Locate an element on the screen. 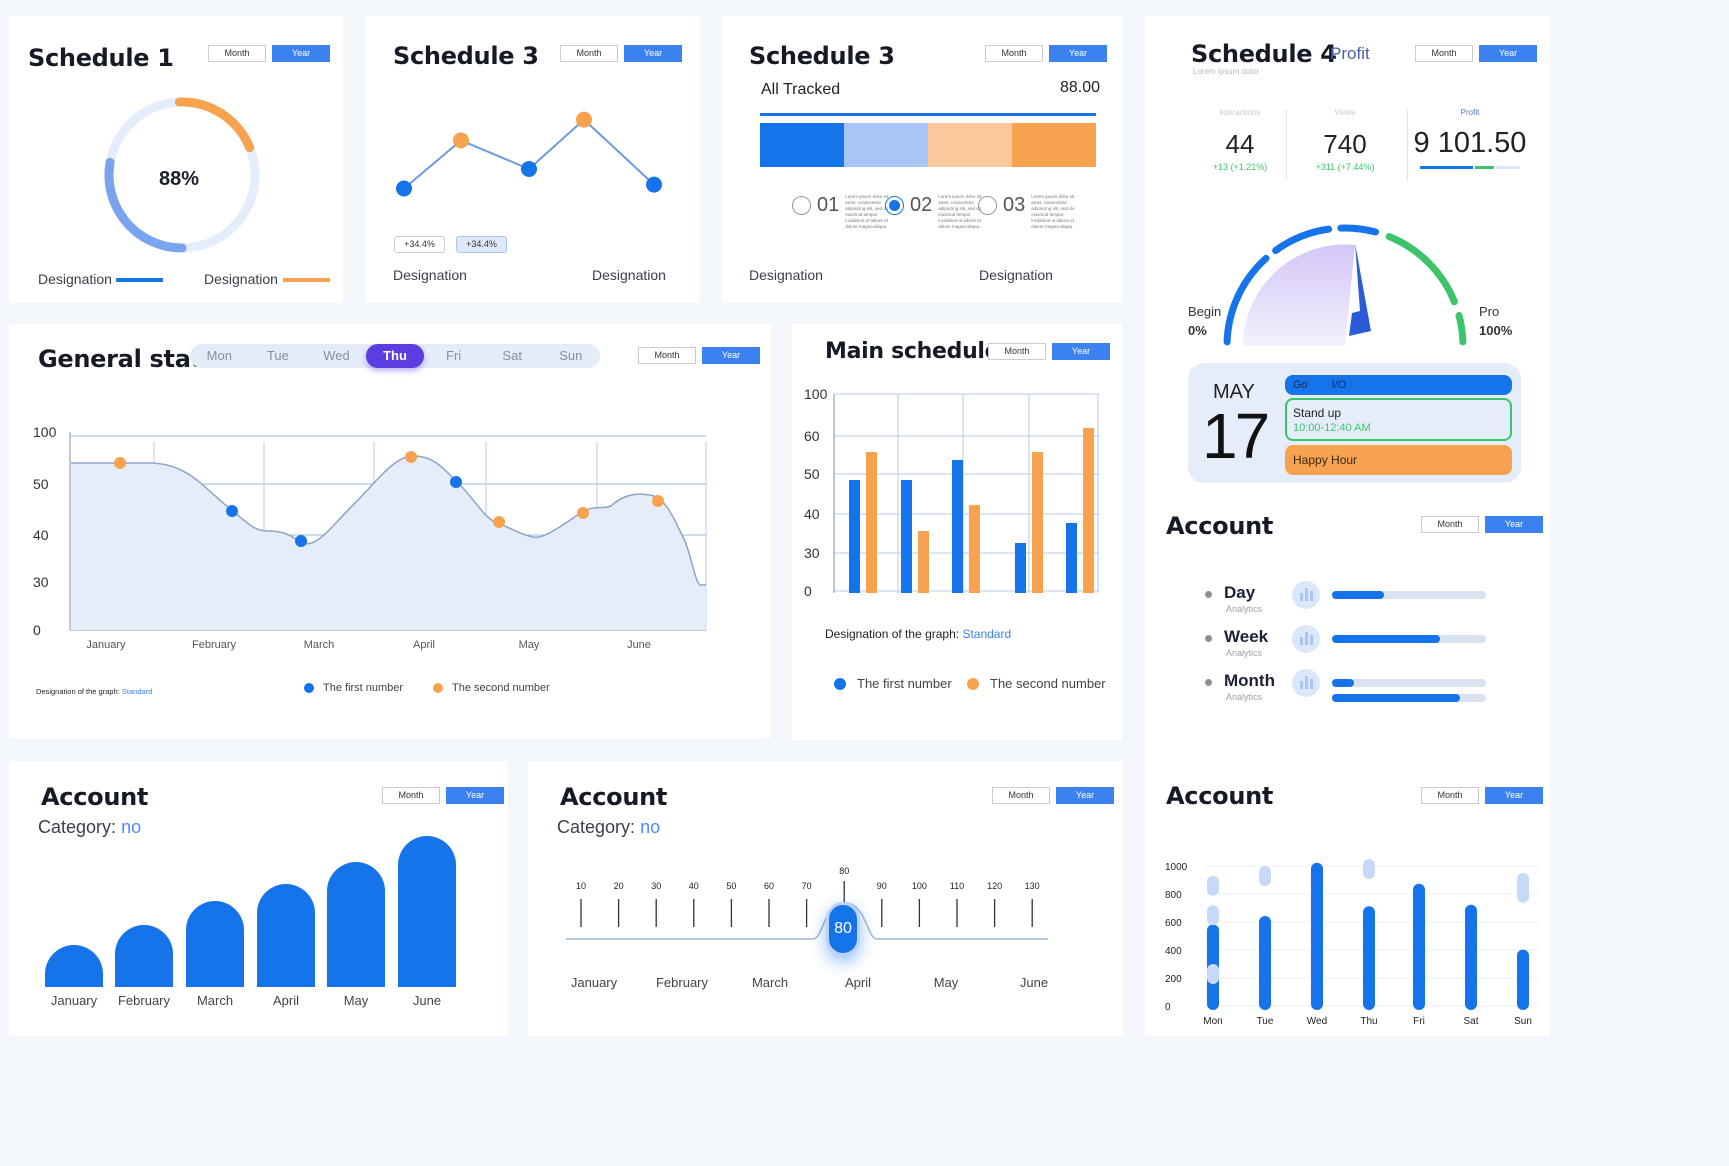 The height and width of the screenshot is (1166, 1729). account-bars-period-toggle: Month Year is located at coordinates (443, 795).